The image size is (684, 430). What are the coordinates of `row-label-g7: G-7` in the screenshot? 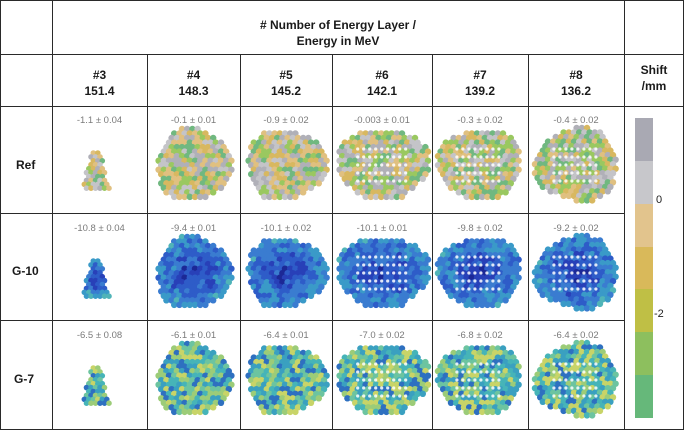 It's located at (24, 379).